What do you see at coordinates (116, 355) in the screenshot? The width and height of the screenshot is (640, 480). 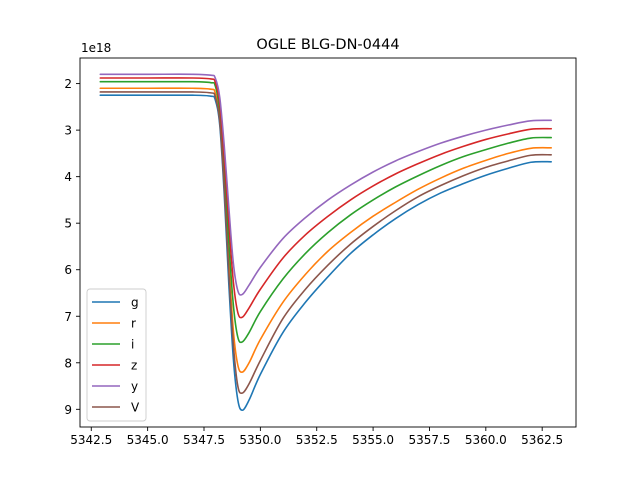 I see `legend-box` at bounding box center [116, 355].